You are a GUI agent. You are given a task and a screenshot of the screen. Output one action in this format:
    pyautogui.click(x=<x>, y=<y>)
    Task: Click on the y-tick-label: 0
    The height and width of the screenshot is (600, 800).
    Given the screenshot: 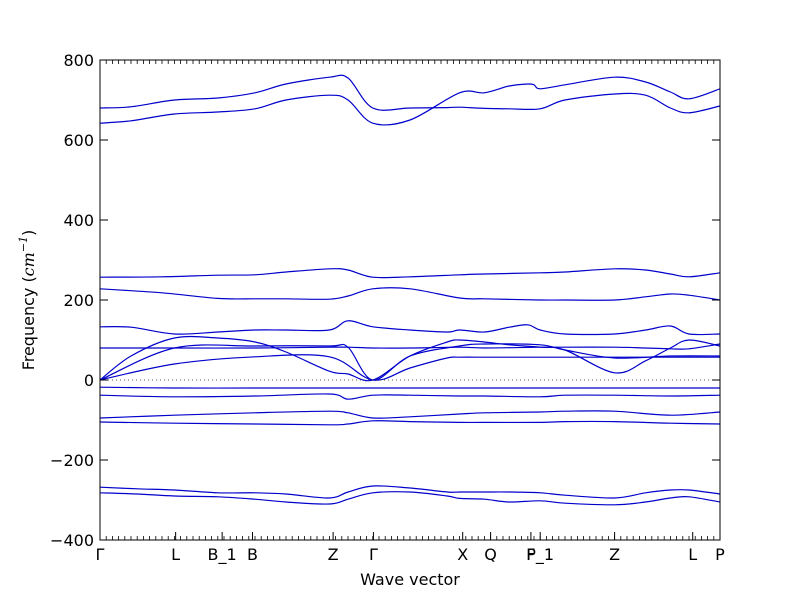 What is the action you would take?
    pyautogui.click(x=89, y=380)
    